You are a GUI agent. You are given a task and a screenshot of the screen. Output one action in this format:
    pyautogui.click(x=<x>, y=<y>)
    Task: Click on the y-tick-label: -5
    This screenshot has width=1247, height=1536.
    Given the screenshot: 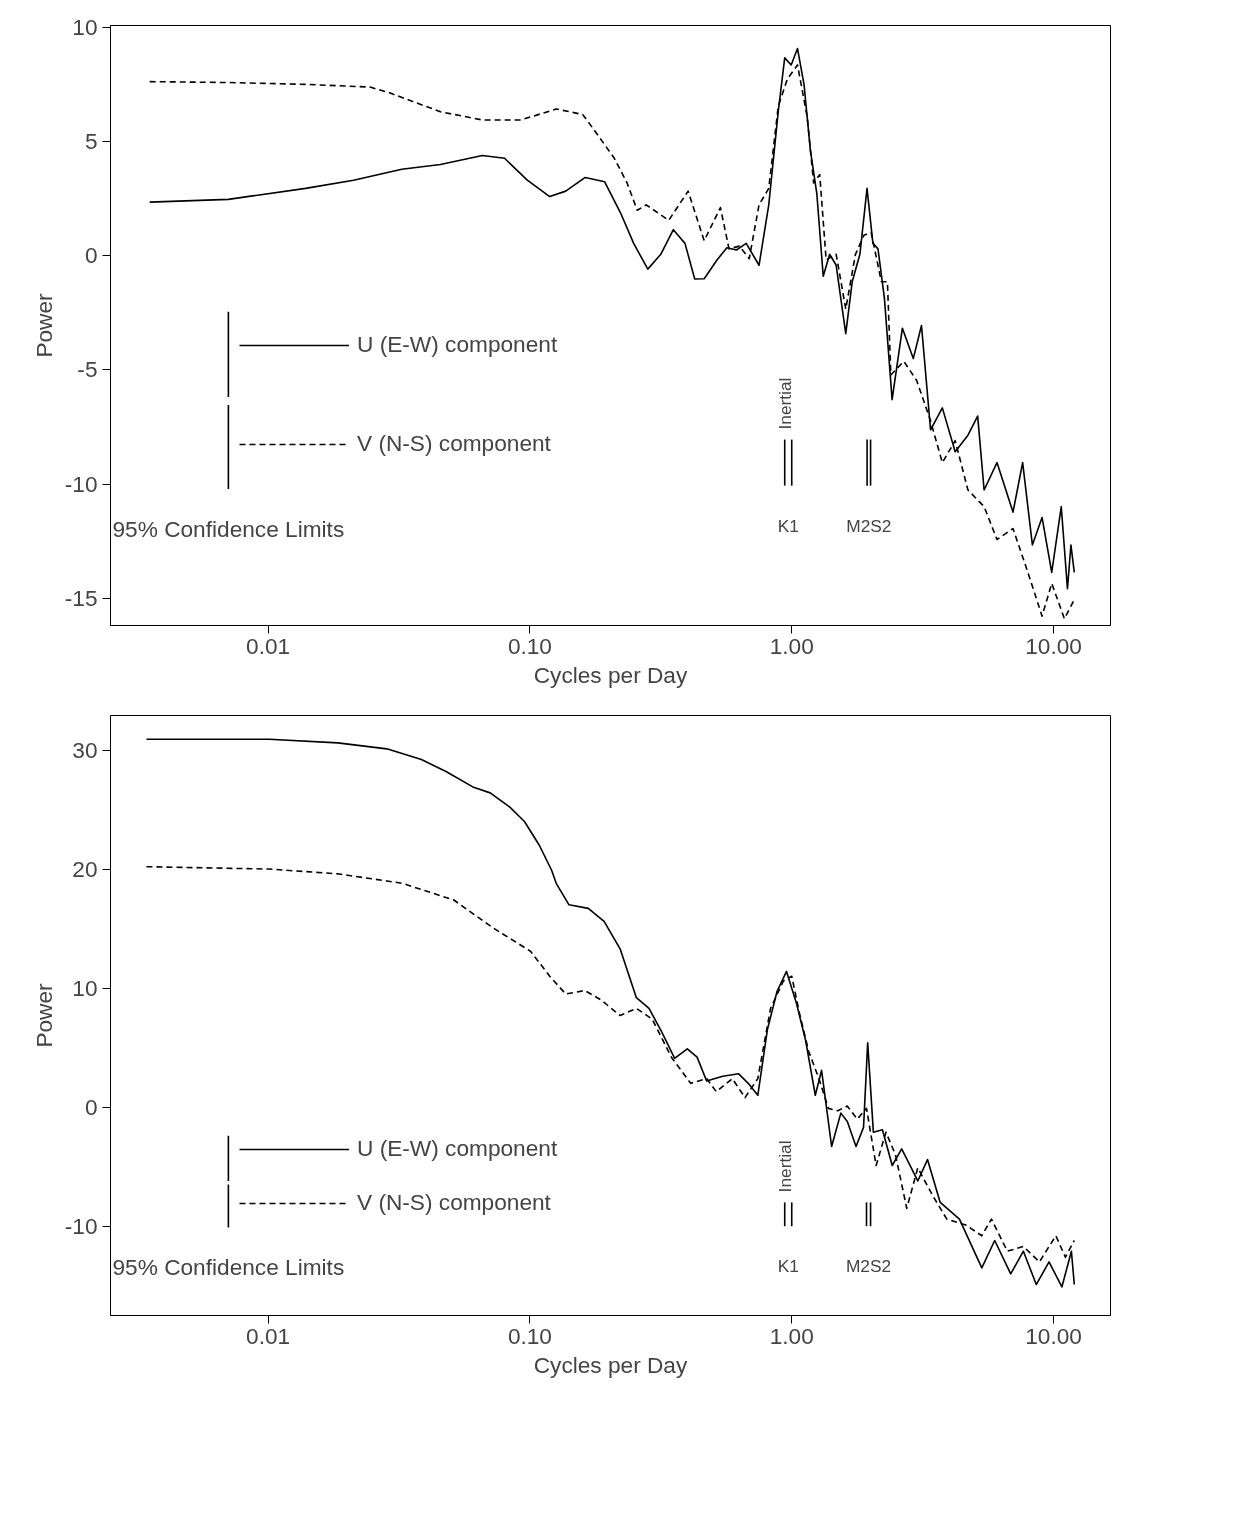 What is the action you would take?
    pyautogui.click(x=87, y=369)
    